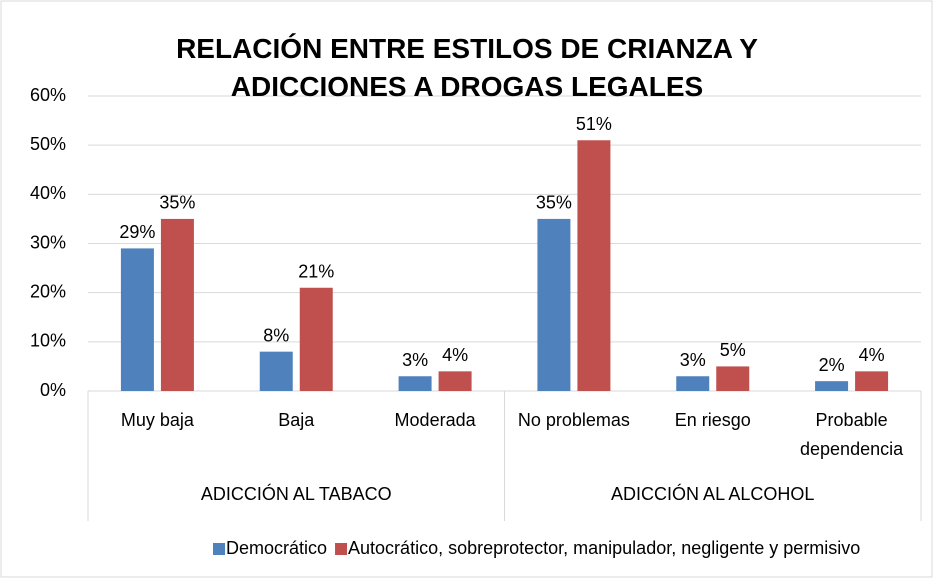 The height and width of the screenshot is (579, 934). I want to click on x-tick-label: En riesgo, so click(713, 420).